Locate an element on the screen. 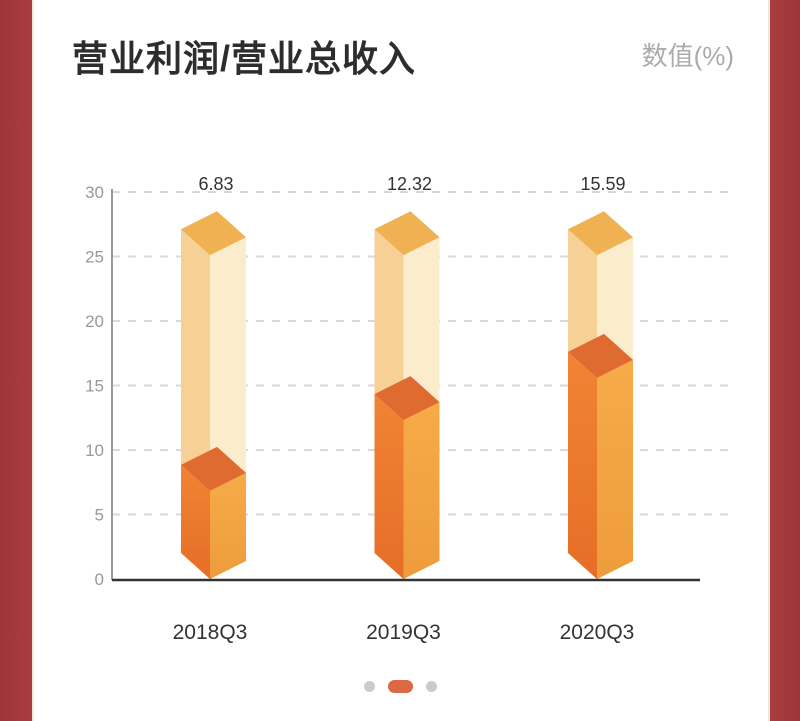 This screenshot has width=800, height=721. right-red-border is located at coordinates (784, 360).